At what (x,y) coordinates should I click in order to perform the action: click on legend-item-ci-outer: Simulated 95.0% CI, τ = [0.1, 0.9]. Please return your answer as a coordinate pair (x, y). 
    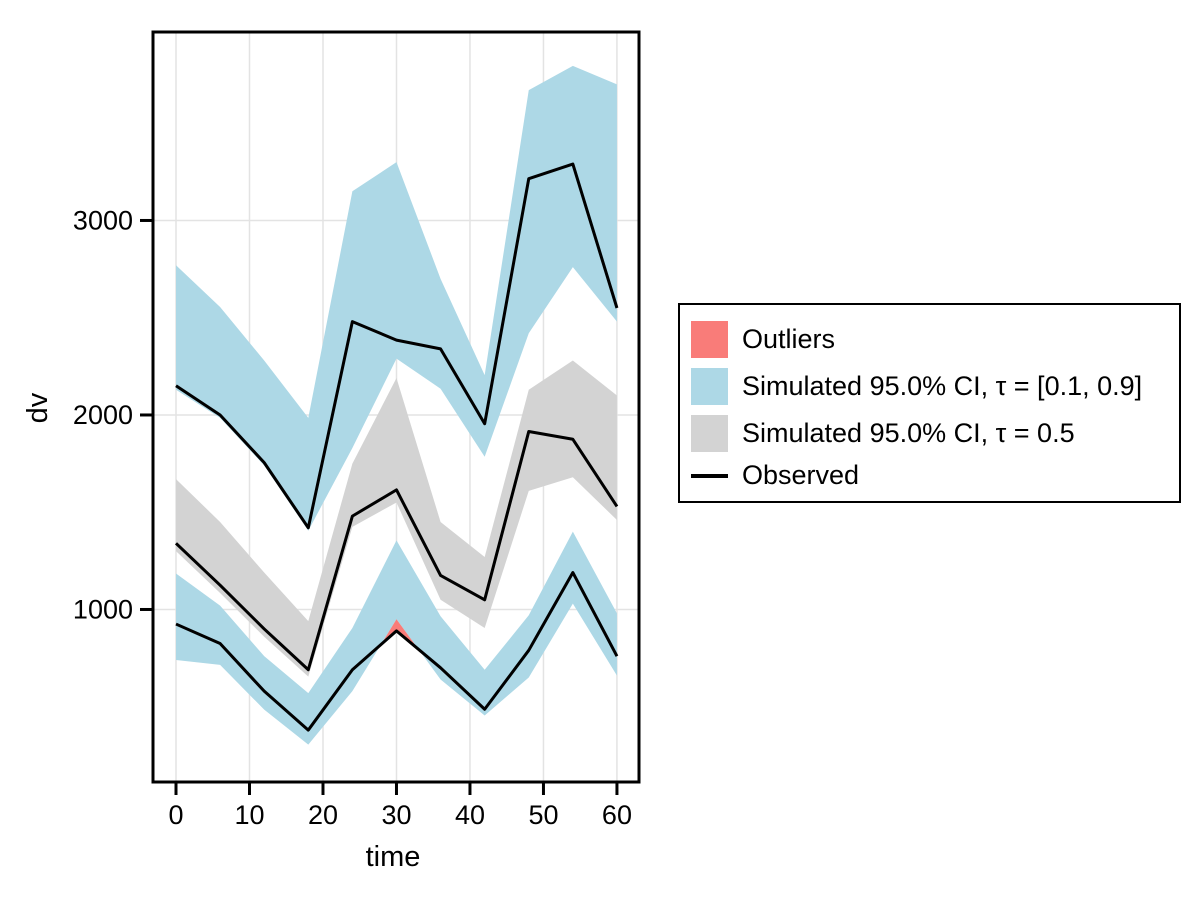
    Looking at the image, I should click on (929, 386).